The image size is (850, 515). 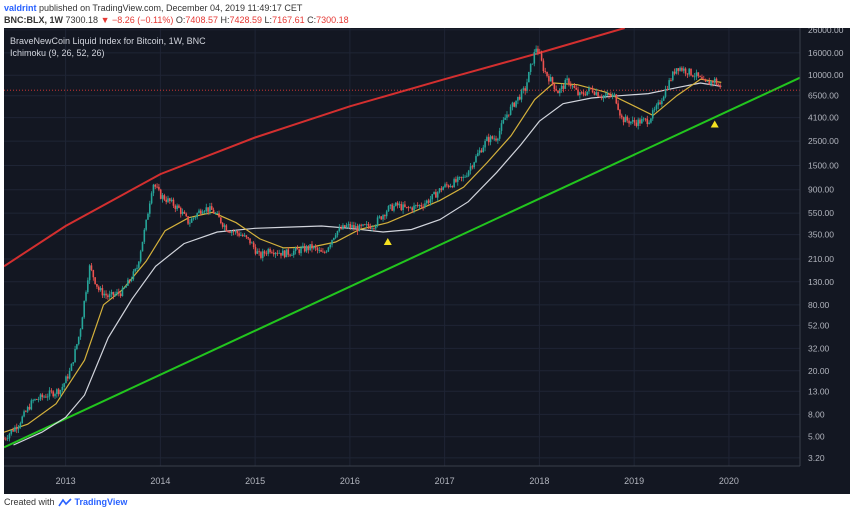 What do you see at coordinates (816, 458) in the screenshot?
I see `y-tick-label: 3.20` at bounding box center [816, 458].